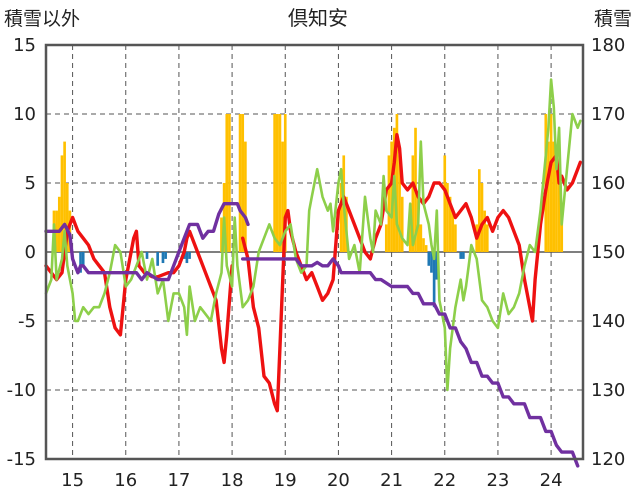 The image size is (636, 501). What do you see at coordinates (21, 390) in the screenshot?
I see `y-tick-label-left: -10` at bounding box center [21, 390].